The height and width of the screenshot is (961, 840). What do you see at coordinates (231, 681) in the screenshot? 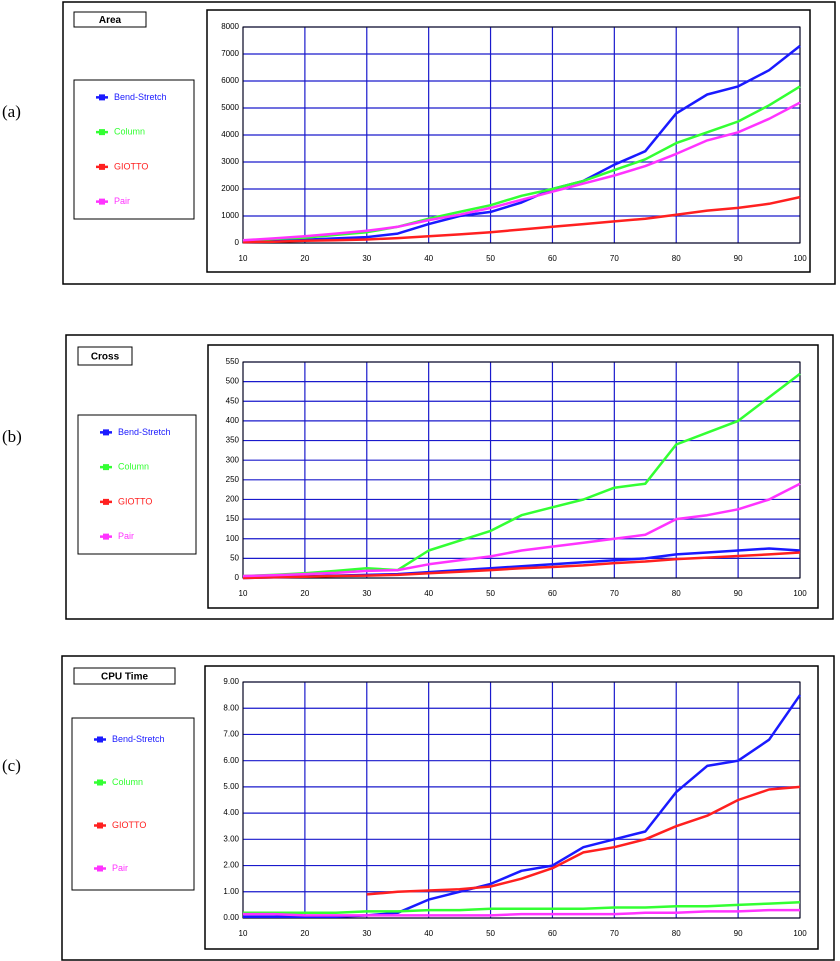
I see `y-tick-label: 9.00` at bounding box center [231, 681].